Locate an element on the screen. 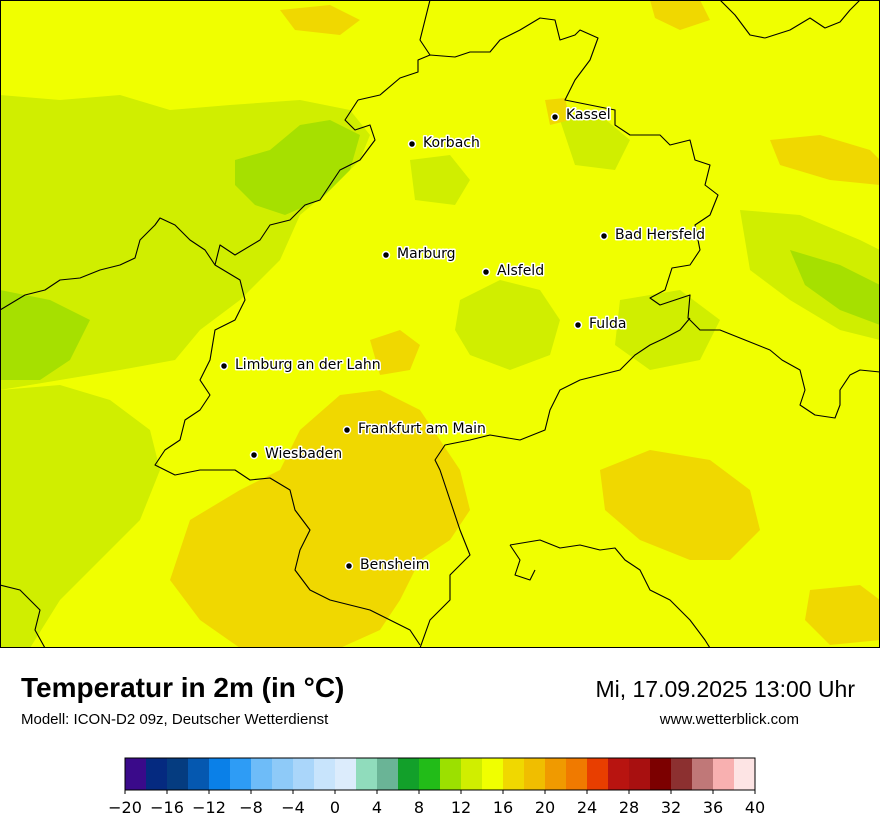 This screenshot has width=880, height=830. city-bensheim: Bensheim is located at coordinates (387, 565).